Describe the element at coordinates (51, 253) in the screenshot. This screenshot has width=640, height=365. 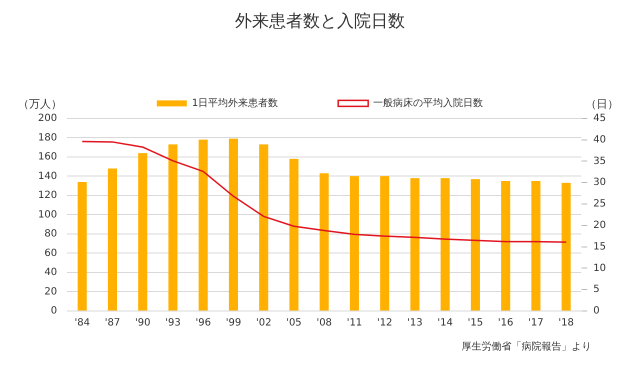
I see `y-tick-label: 60` at that location.